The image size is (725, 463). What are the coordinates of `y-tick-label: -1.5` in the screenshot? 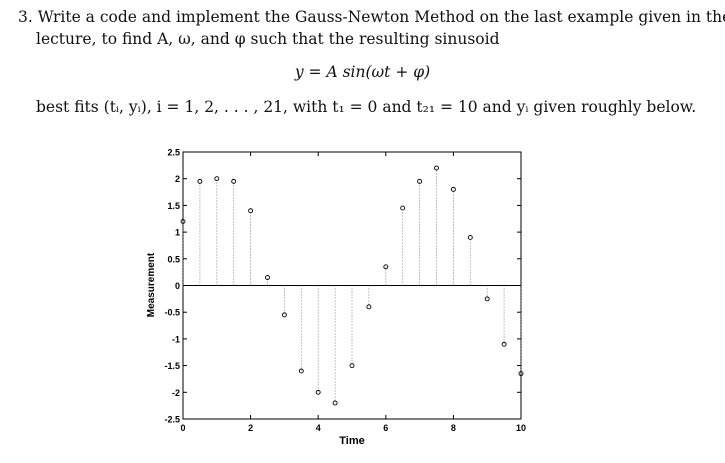 It's located at (172, 366).